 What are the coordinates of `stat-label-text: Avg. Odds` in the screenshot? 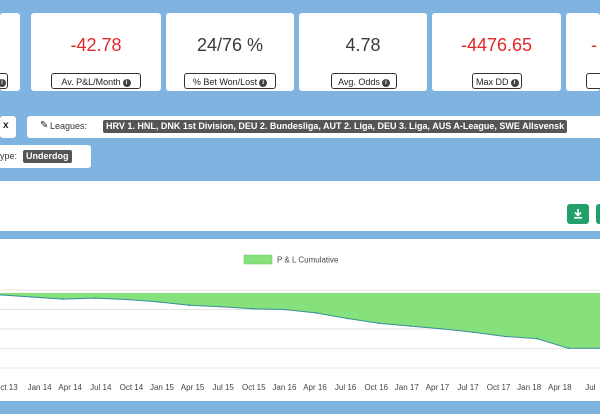 It's located at (359, 82).